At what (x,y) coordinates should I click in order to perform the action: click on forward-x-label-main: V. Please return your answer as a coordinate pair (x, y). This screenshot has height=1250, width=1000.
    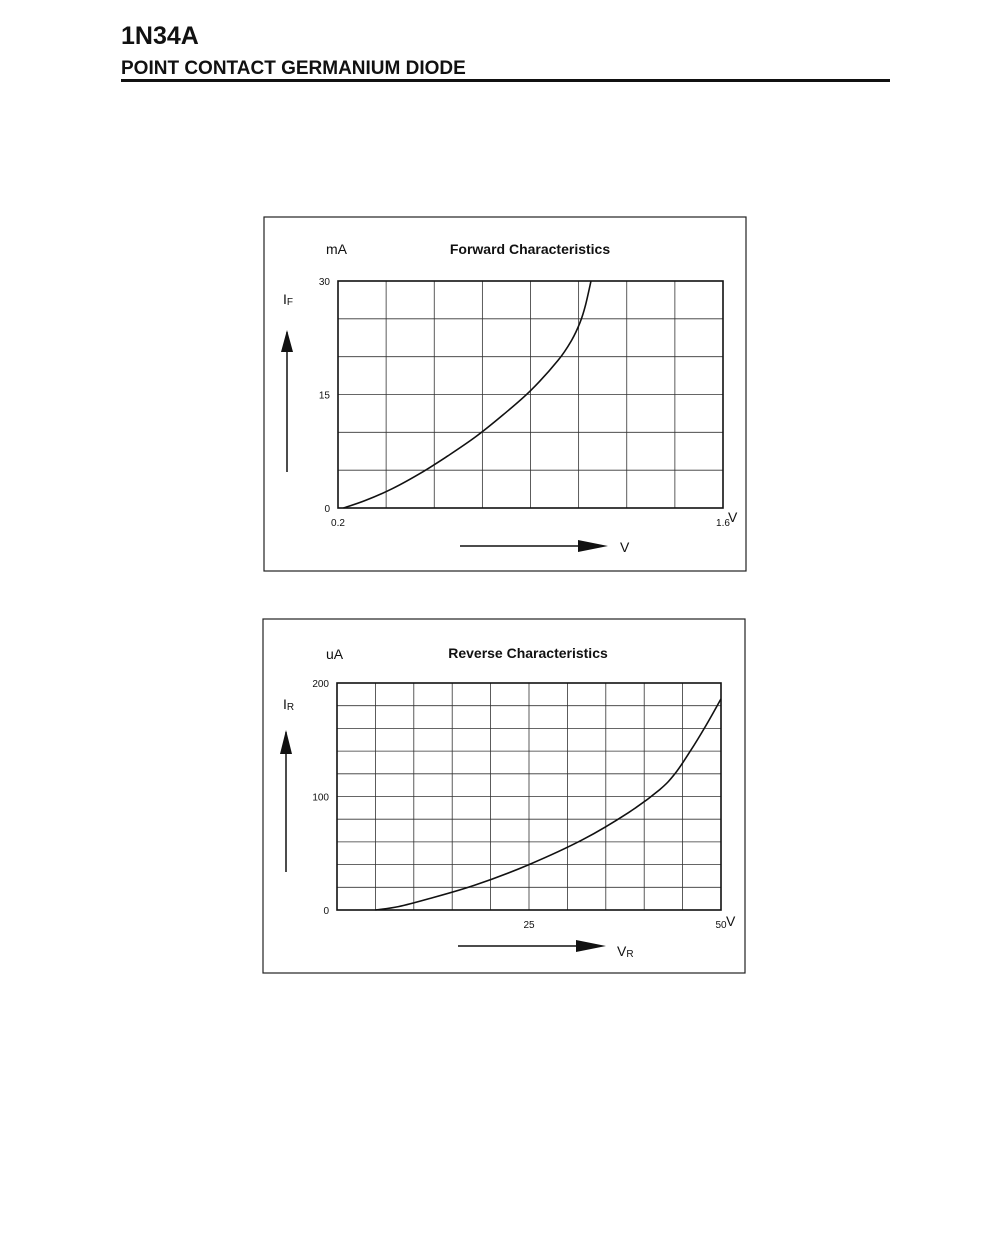
    Looking at the image, I should click on (625, 547).